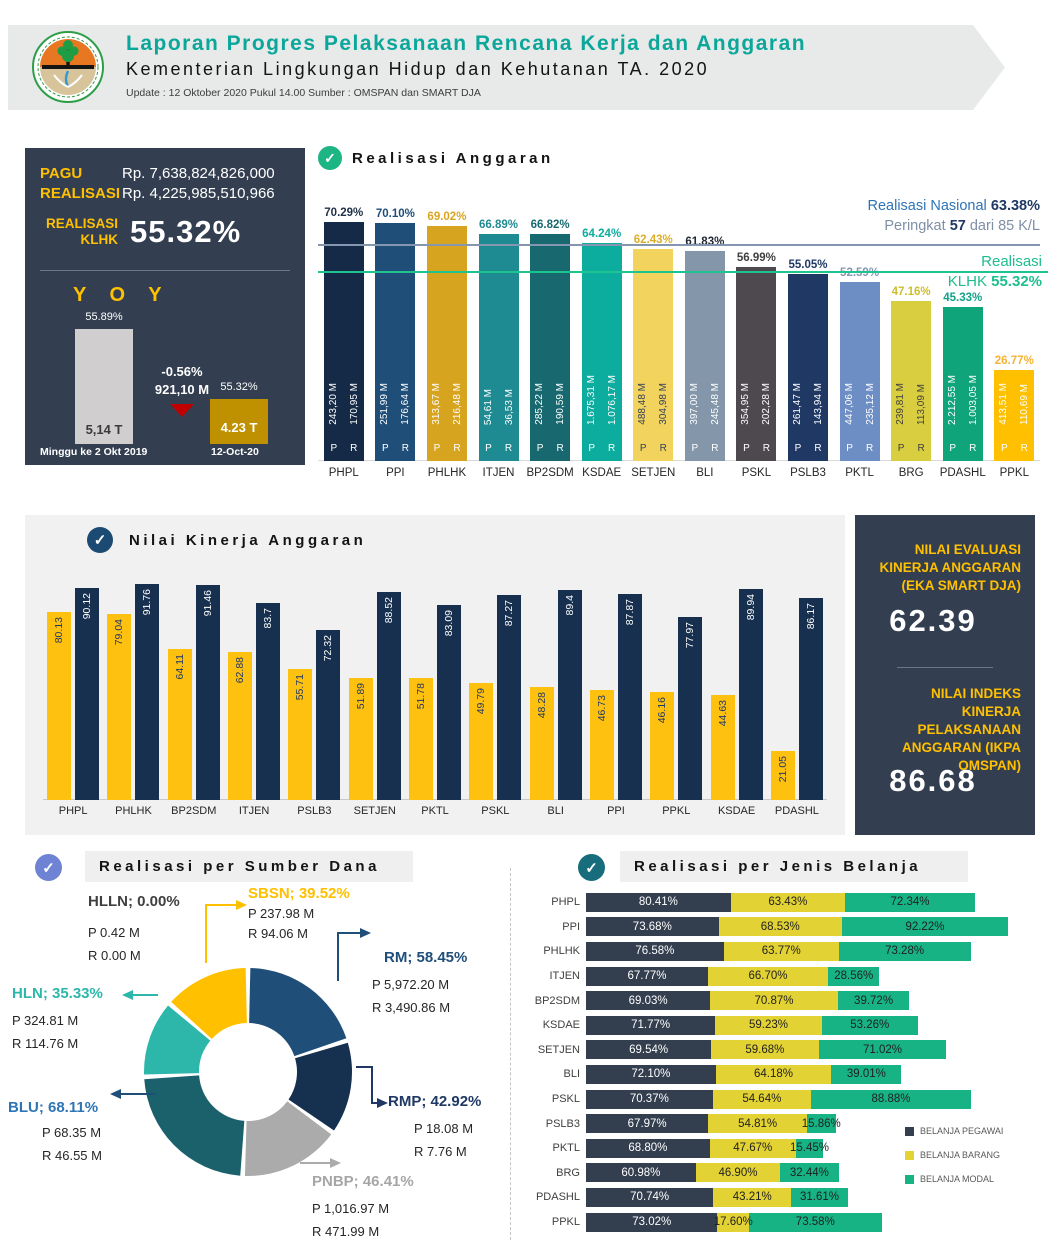  I want to click on jb-segment-label: 76.58%, so click(655, 951).